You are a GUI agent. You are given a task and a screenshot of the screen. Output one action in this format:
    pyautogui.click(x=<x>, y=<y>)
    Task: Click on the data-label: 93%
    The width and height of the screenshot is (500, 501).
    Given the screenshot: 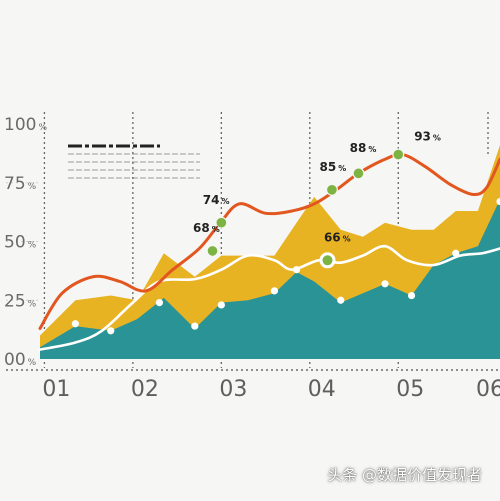 What is the action you would take?
    pyautogui.click(x=427, y=136)
    